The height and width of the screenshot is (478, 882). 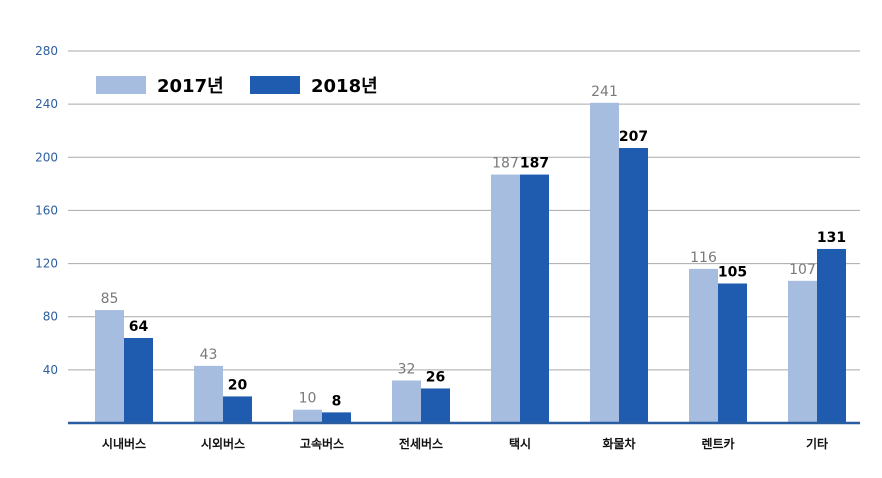 I want to click on legend-swatch-2017, so click(x=121, y=85).